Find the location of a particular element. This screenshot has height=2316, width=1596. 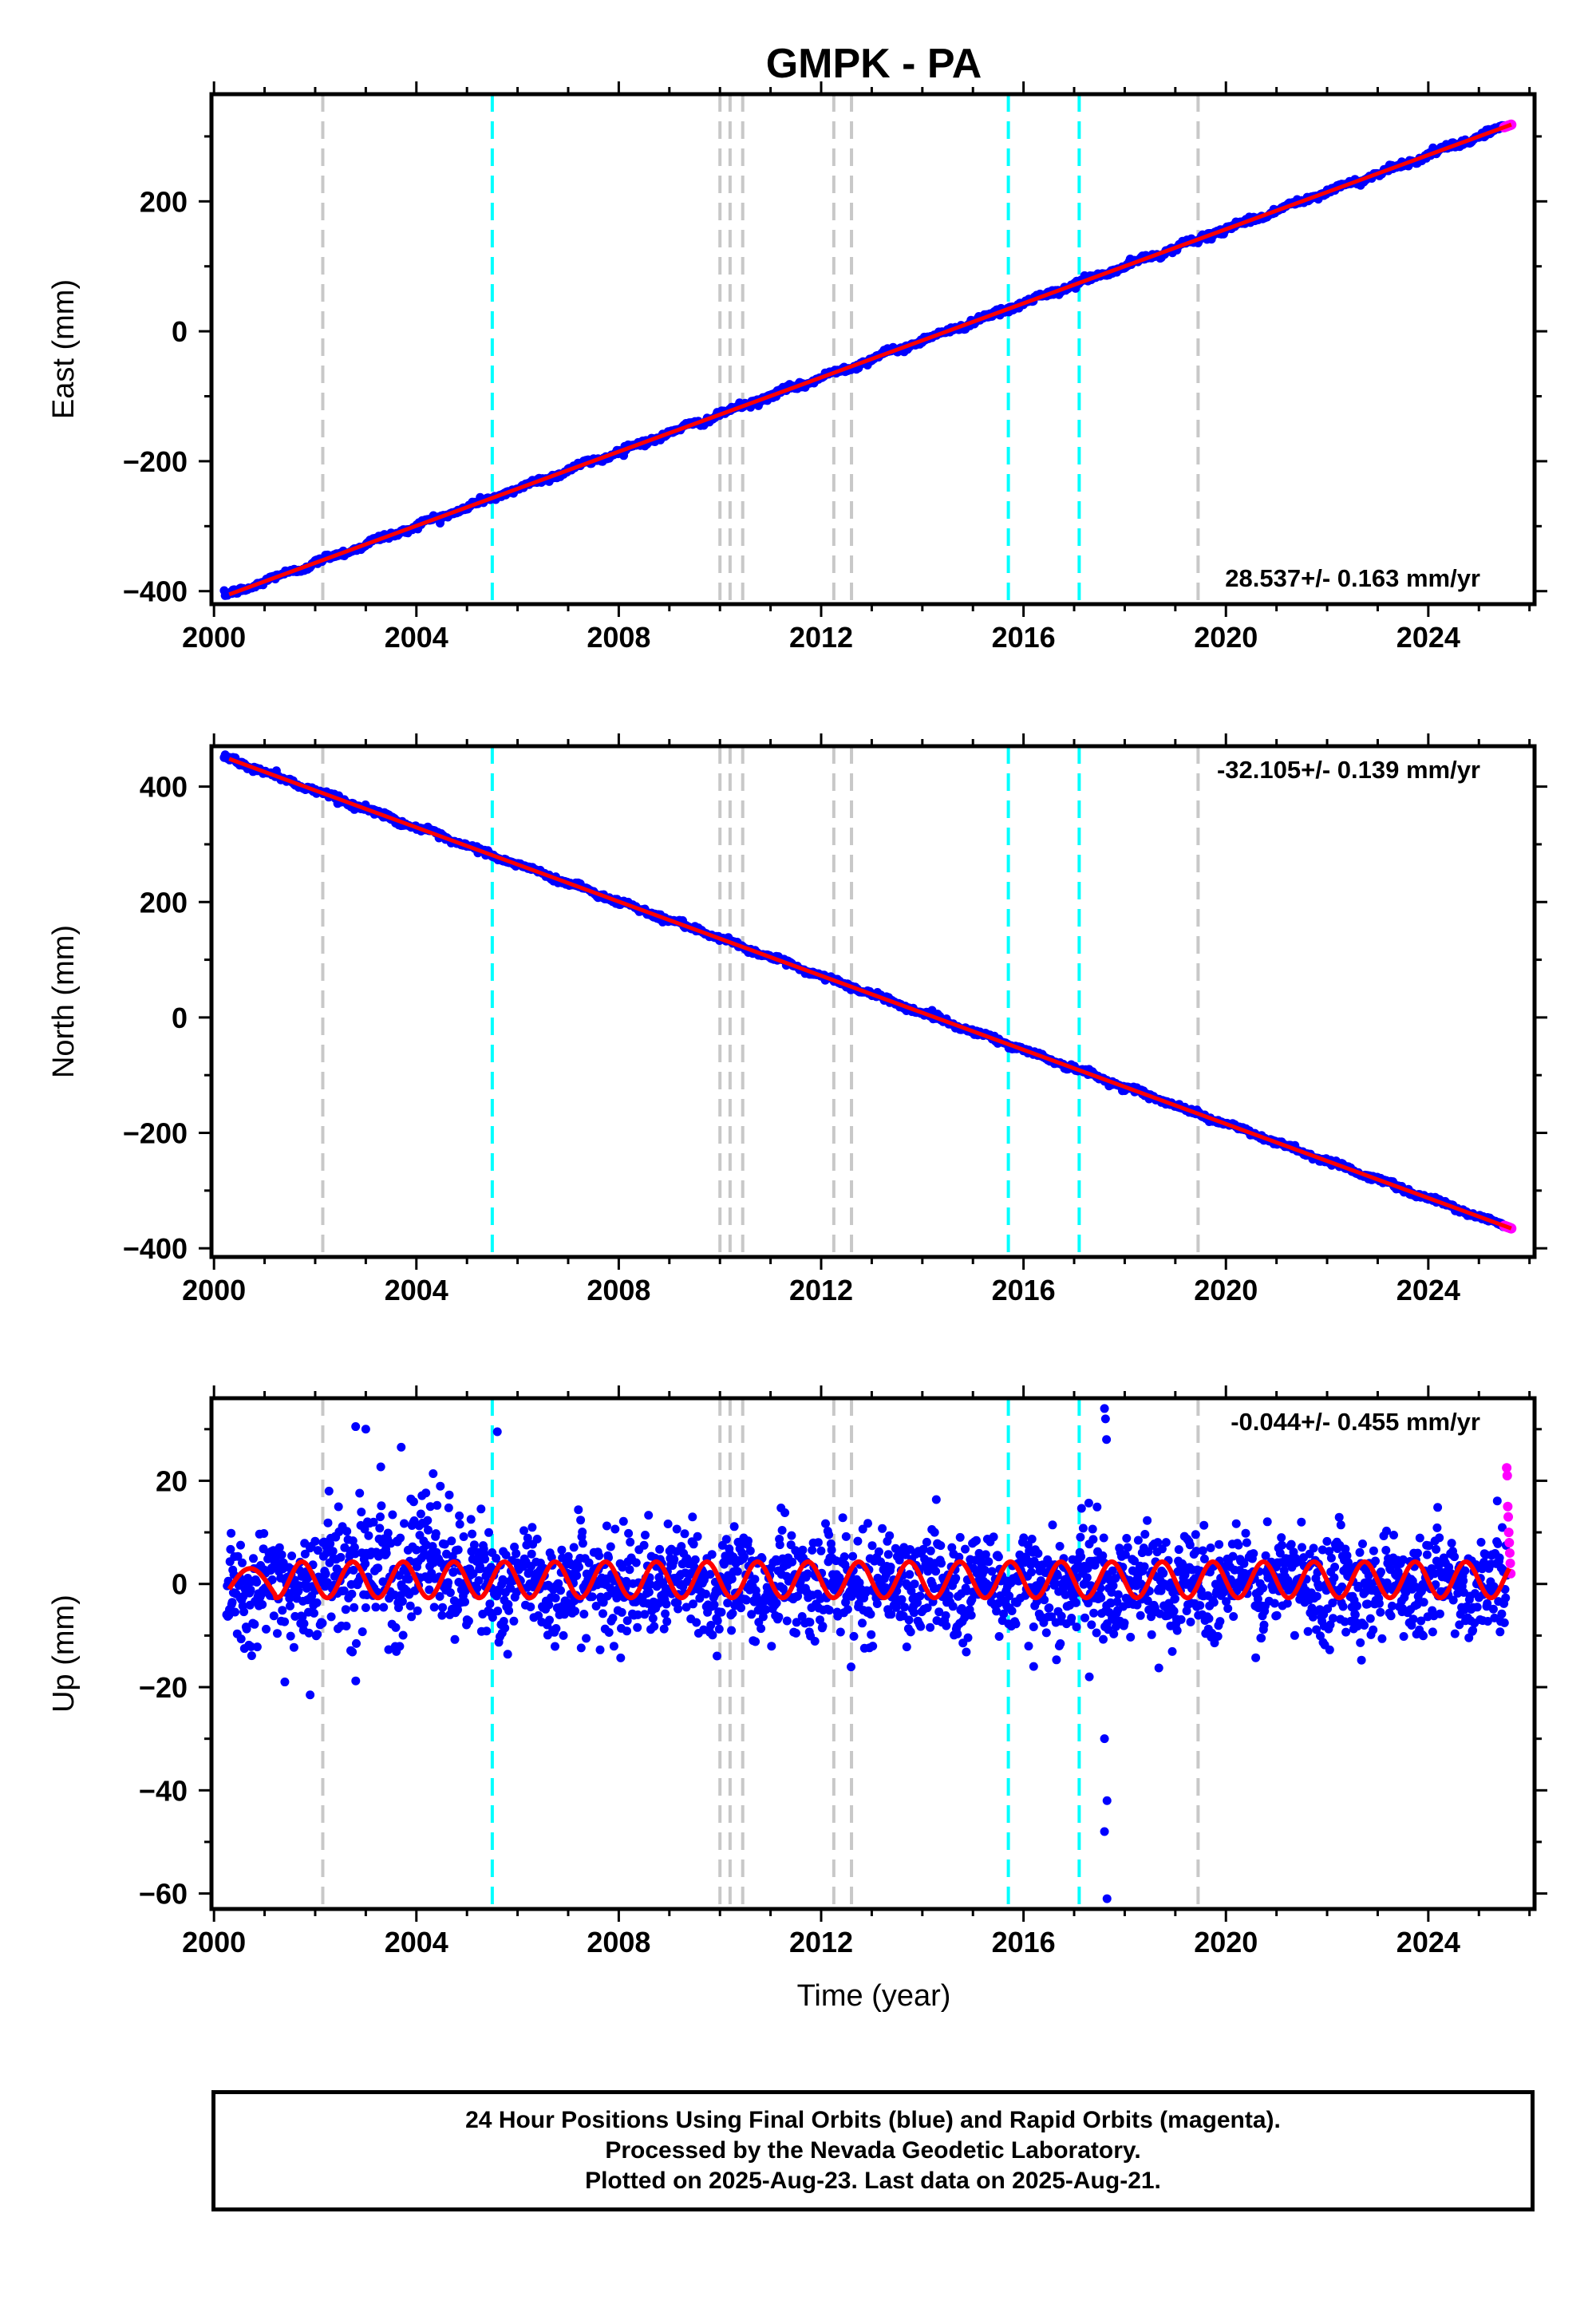

x-tick-label: 2012 is located at coordinates (821, 637).